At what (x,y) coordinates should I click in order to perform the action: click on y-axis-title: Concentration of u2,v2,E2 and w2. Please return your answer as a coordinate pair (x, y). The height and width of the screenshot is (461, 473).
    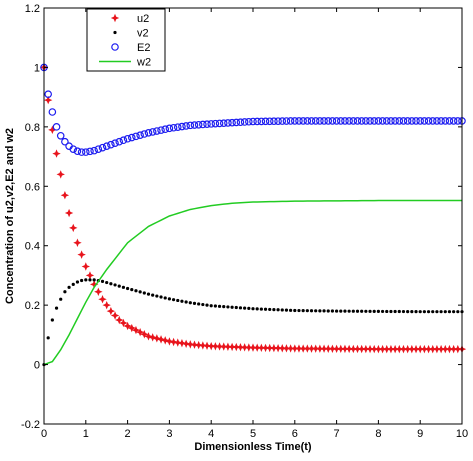
    Looking at the image, I should click on (10, 216).